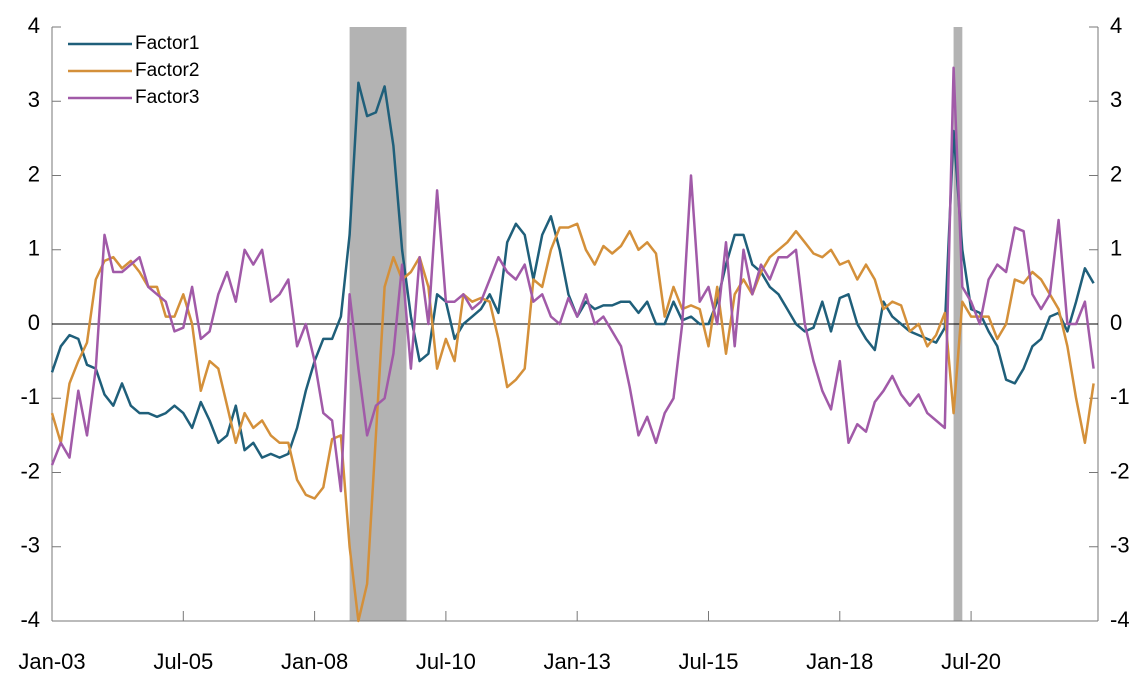 The width and height of the screenshot is (1138, 675). Describe the element at coordinates (971, 661) in the screenshot. I see `x-tick-label: Jul-20` at that location.